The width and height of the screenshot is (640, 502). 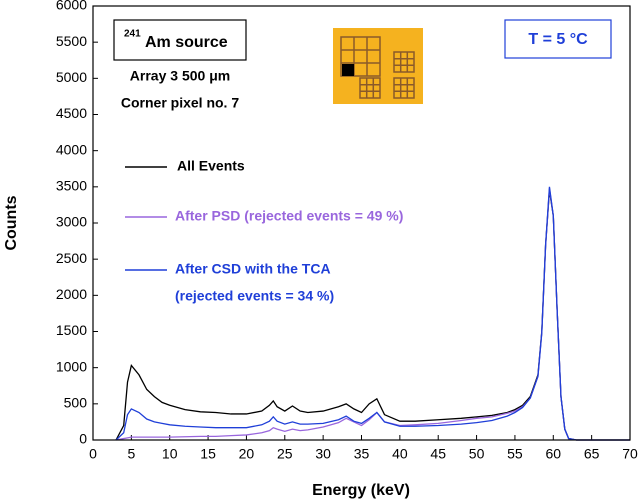 What do you see at coordinates (71, 258) in the screenshot?
I see `y-tick-label: 2500` at bounding box center [71, 258].